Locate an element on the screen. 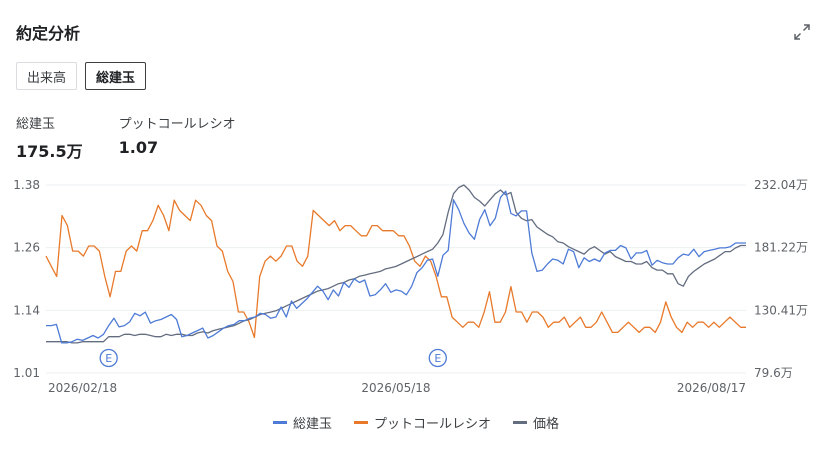 This screenshot has width=832, height=452. legend-label: 価格 is located at coordinates (546, 424).